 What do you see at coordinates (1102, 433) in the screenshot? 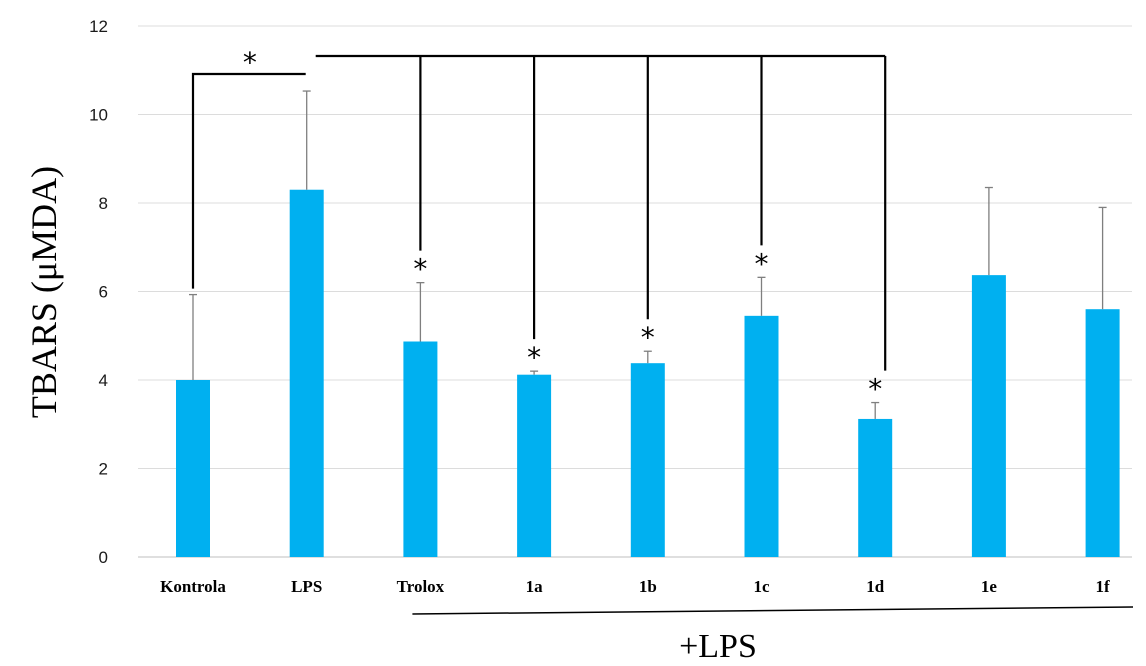
I see `bar-1f` at bounding box center [1102, 433].